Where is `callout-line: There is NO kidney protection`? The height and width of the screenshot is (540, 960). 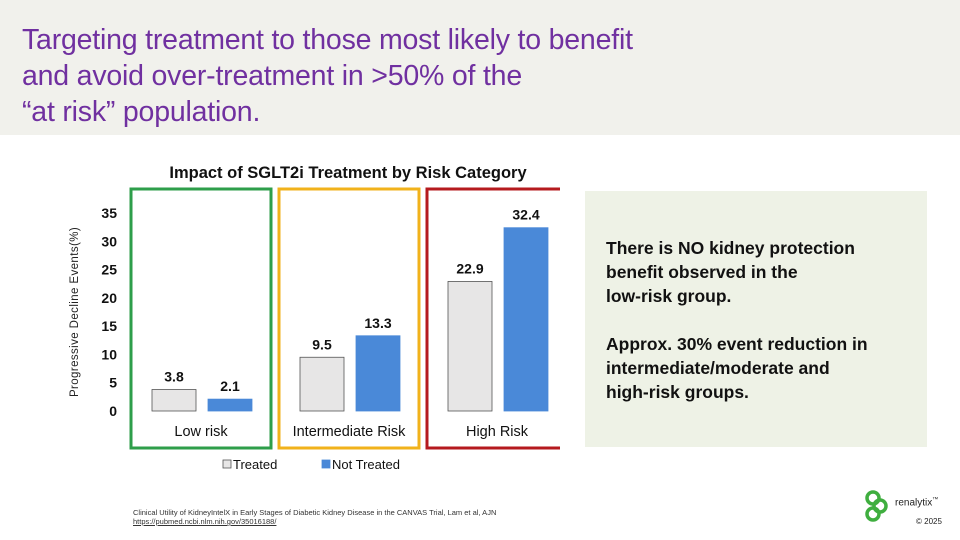
callout-line: There is NO kidney protection is located at coordinates (730, 248).